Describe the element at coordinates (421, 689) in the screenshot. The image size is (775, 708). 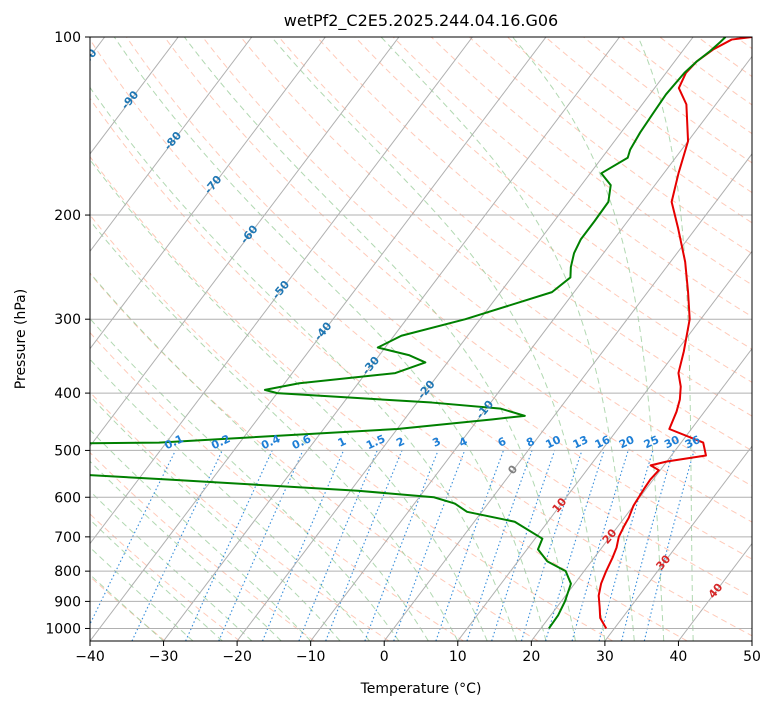
I see `x-axis-title: Temperature (°C)` at that location.